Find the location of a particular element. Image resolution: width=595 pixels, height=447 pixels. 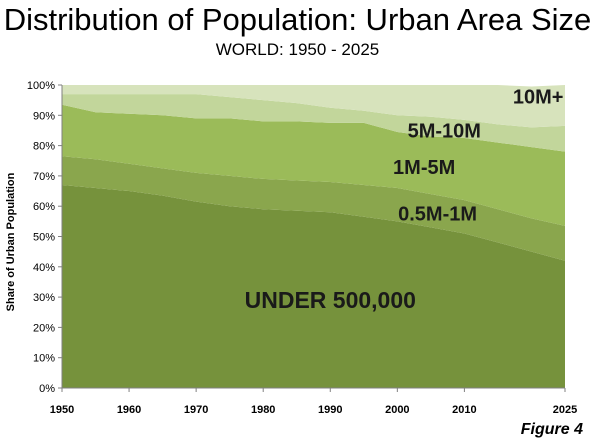

y-tick-label: 60% is located at coordinates (44, 207).